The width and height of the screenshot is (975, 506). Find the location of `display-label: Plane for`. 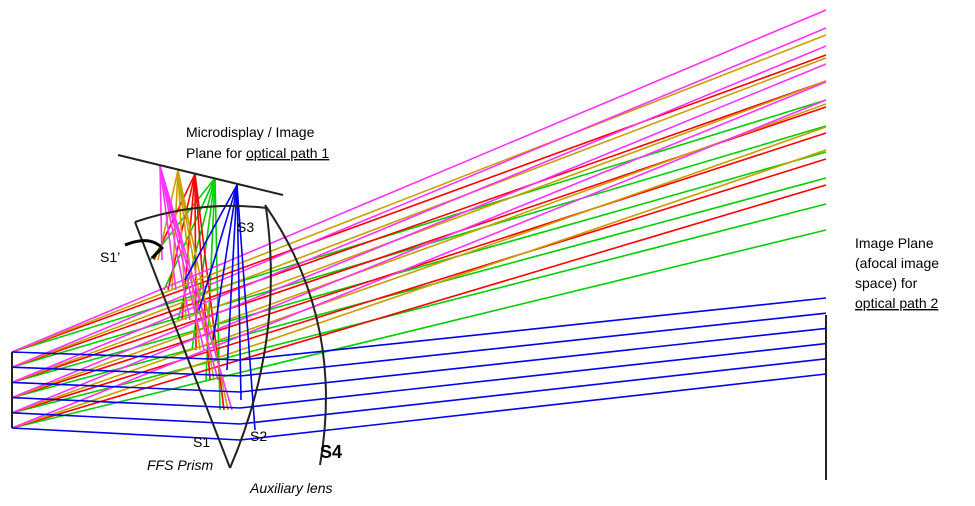

display-label: Plane for is located at coordinates (216, 153).